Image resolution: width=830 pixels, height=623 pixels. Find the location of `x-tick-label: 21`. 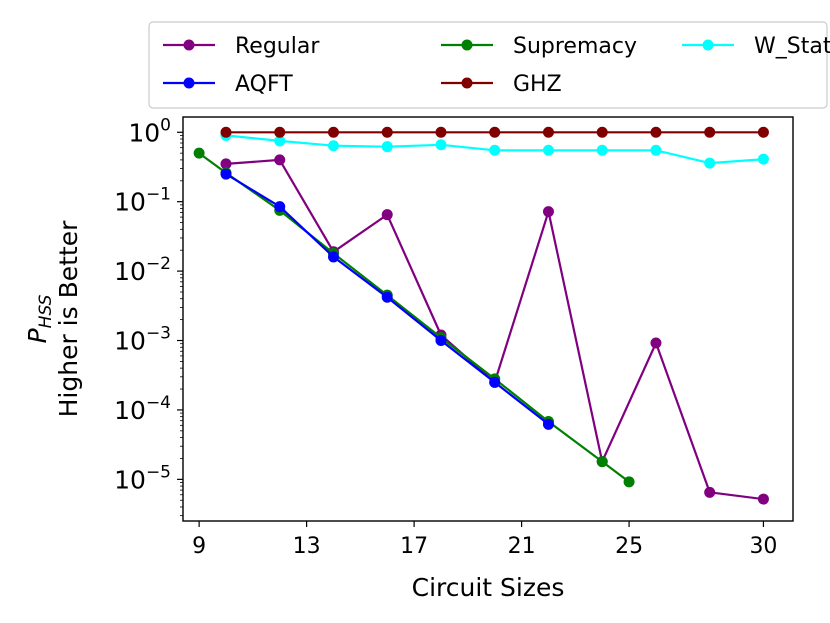

x-tick-label: 21 is located at coordinates (522, 546).